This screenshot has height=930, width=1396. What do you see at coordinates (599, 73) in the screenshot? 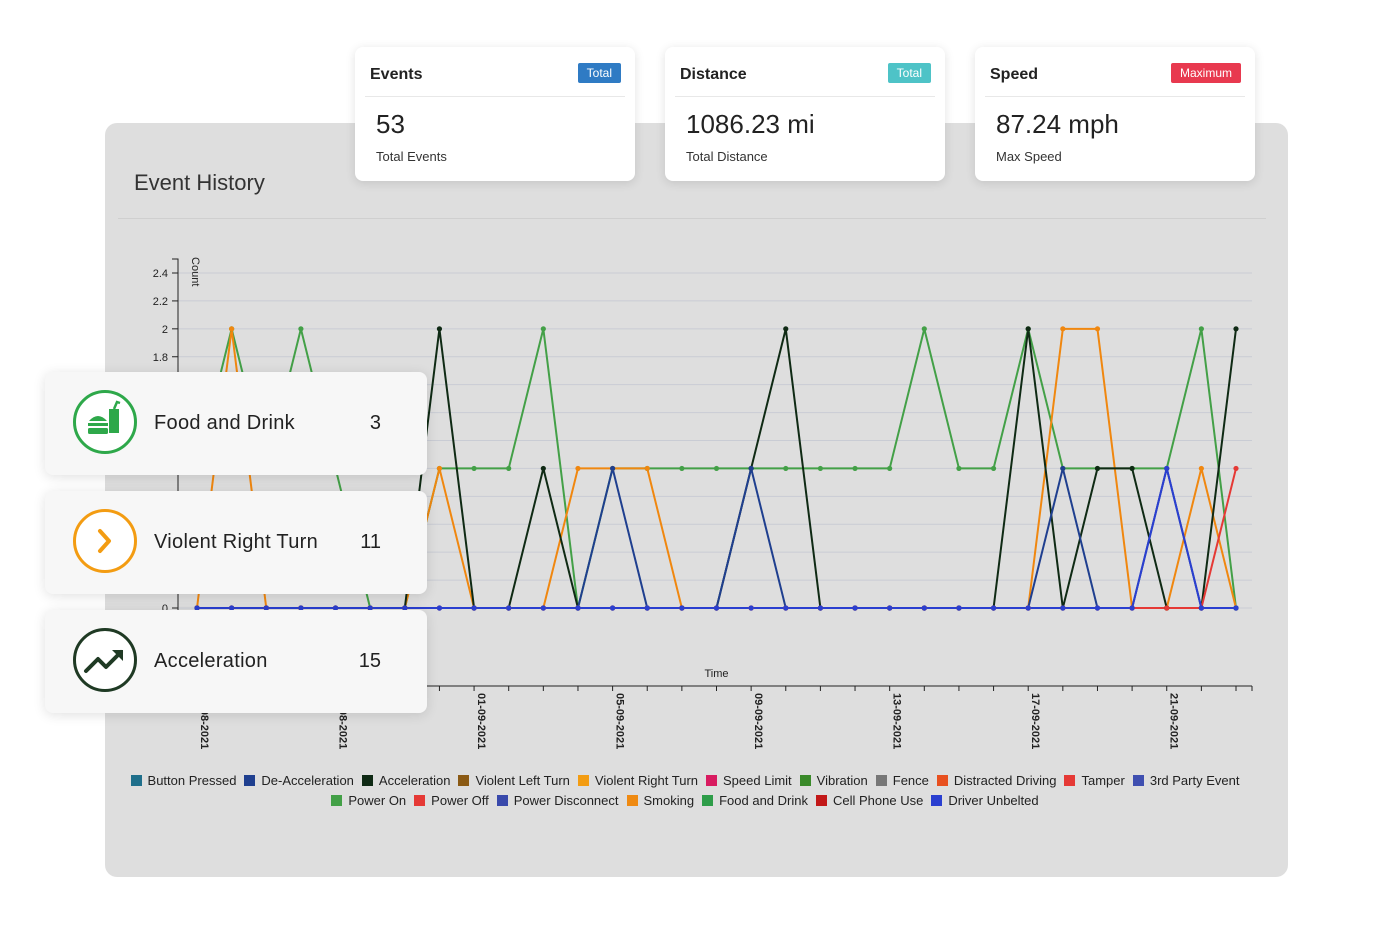
I see `total-badge: Total` at bounding box center [599, 73].